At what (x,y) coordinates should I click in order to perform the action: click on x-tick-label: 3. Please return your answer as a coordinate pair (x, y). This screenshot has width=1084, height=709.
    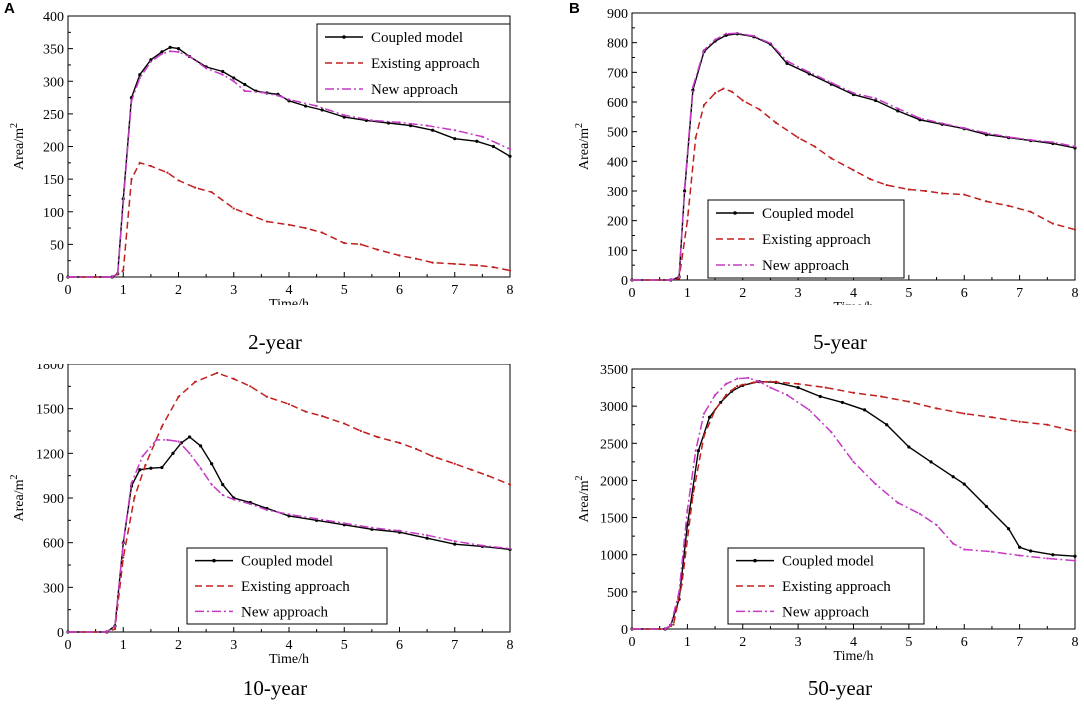
    Looking at the image, I should click on (798, 293).